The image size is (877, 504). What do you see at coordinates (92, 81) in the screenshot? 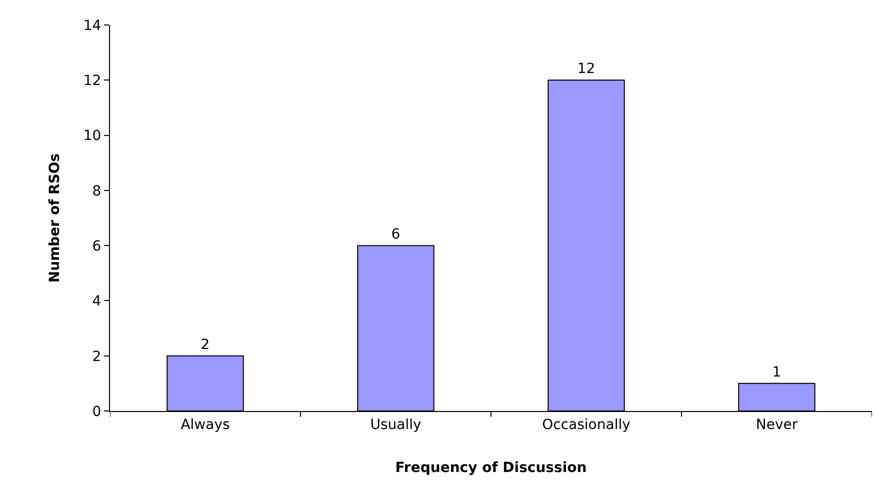
I see `y-tick-label: 12` at bounding box center [92, 81].